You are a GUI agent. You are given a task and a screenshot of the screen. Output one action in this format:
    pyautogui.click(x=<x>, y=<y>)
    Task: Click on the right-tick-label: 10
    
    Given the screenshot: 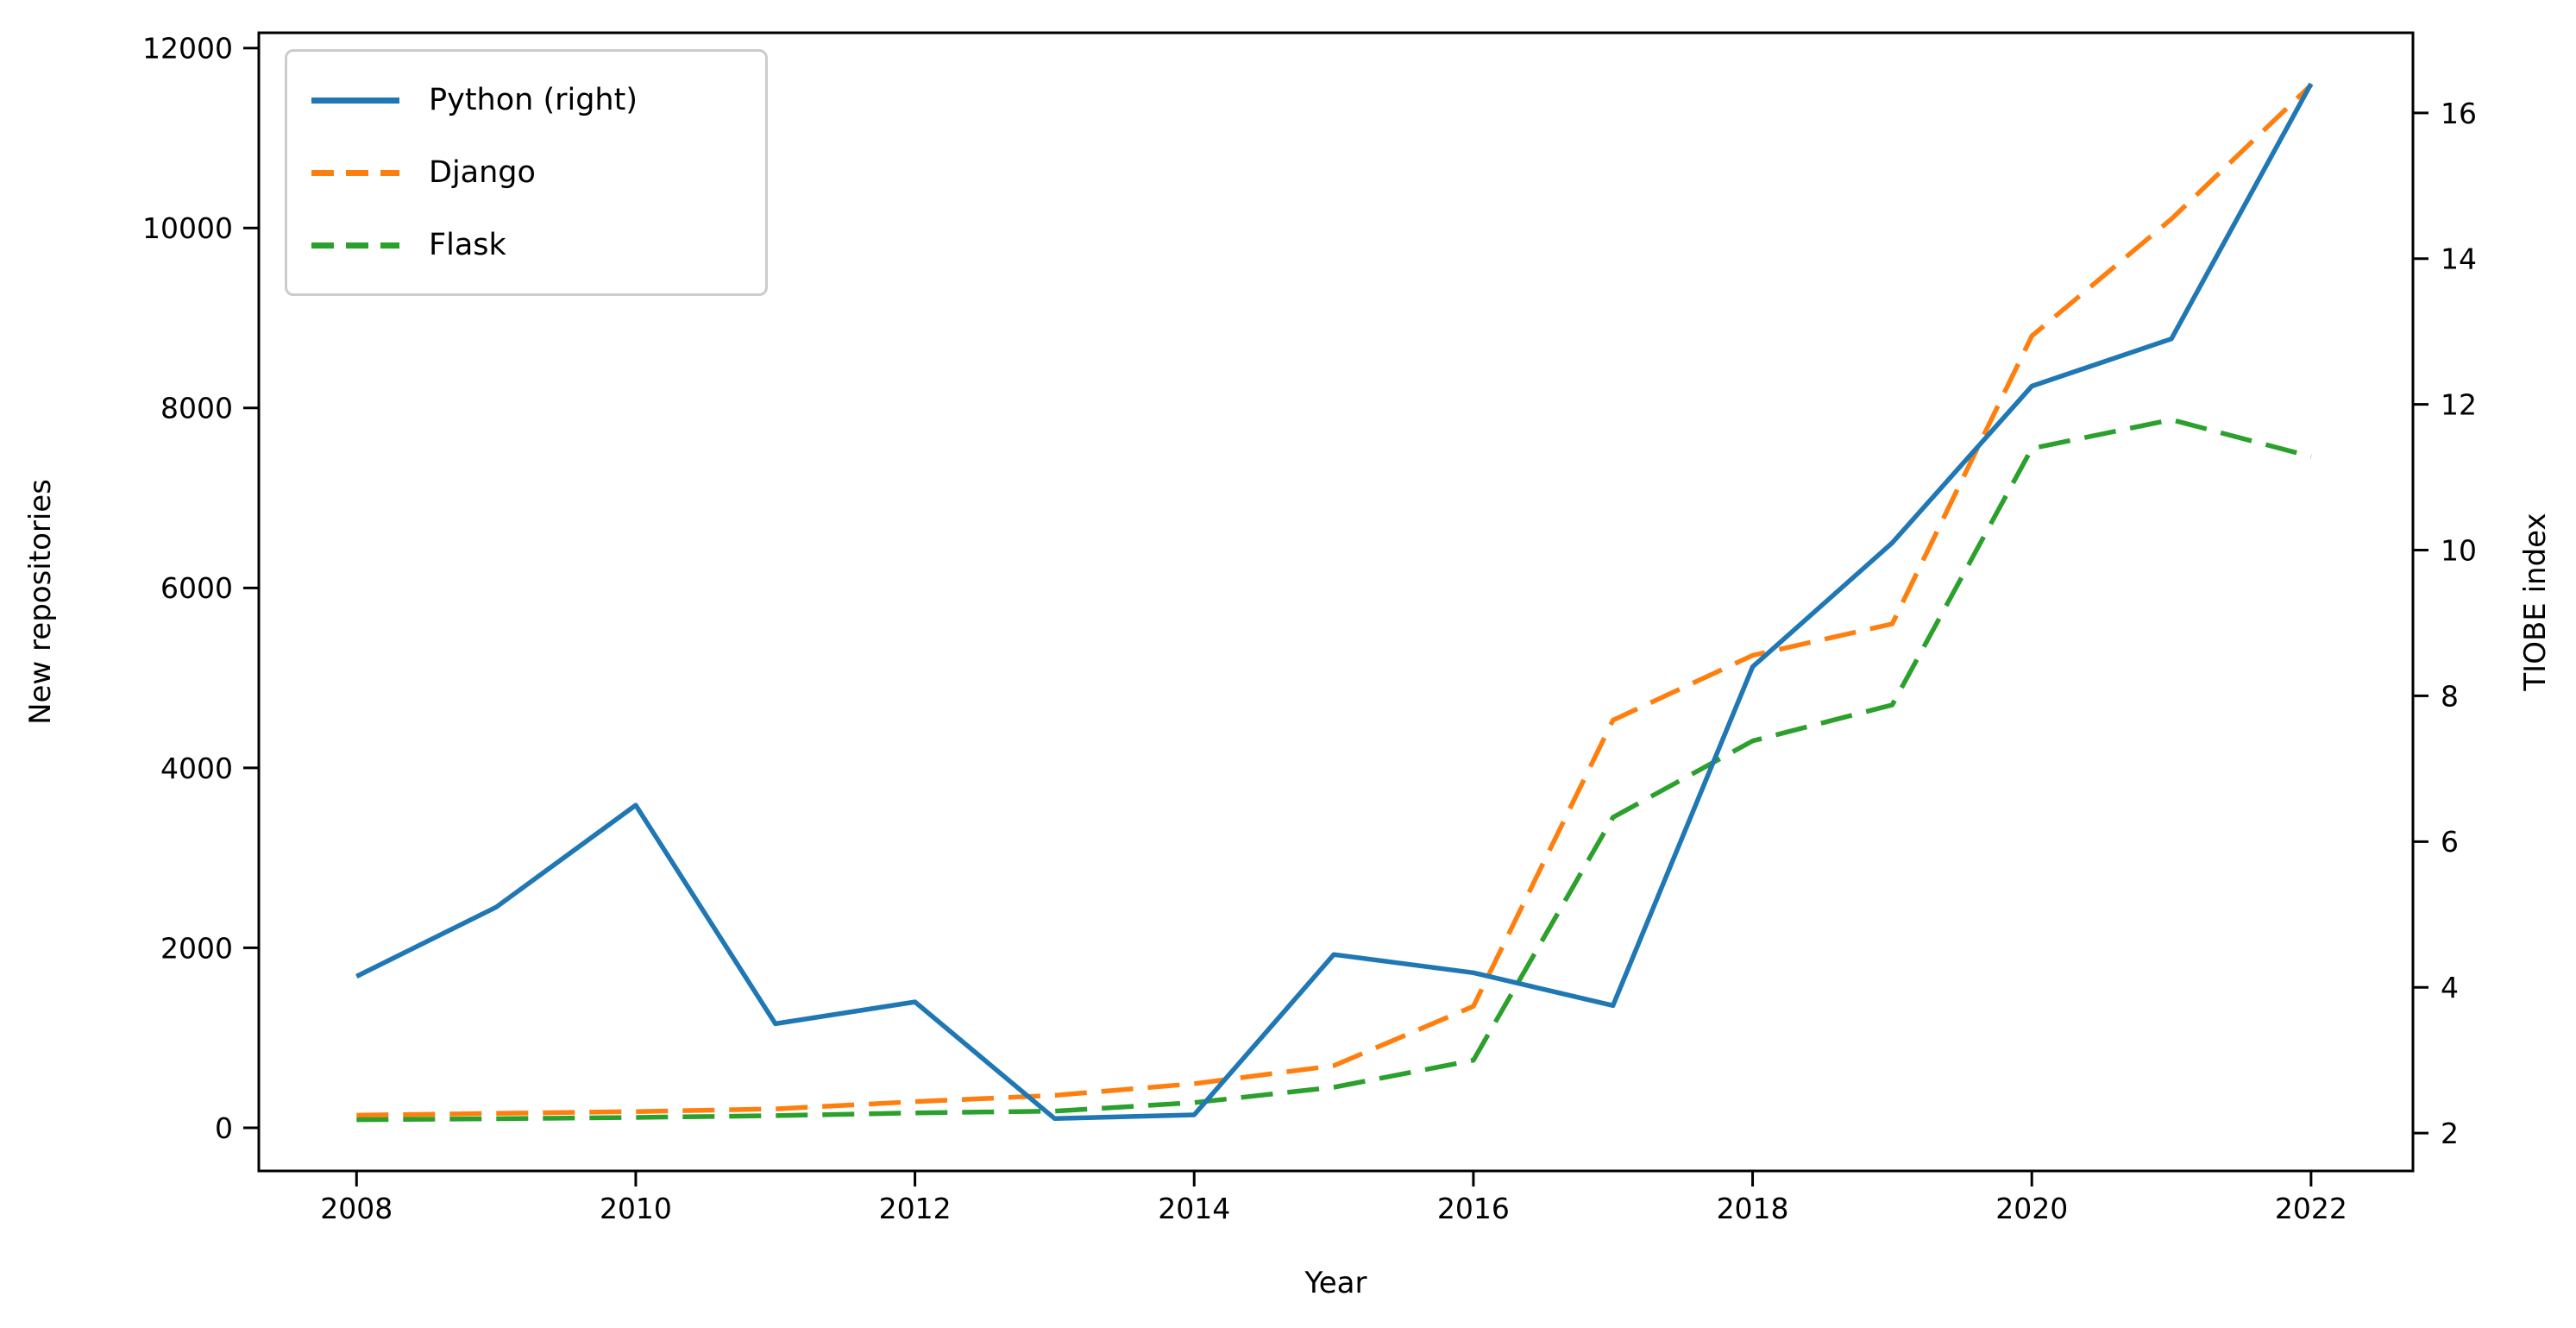 What is the action you would take?
    pyautogui.click(x=2459, y=550)
    